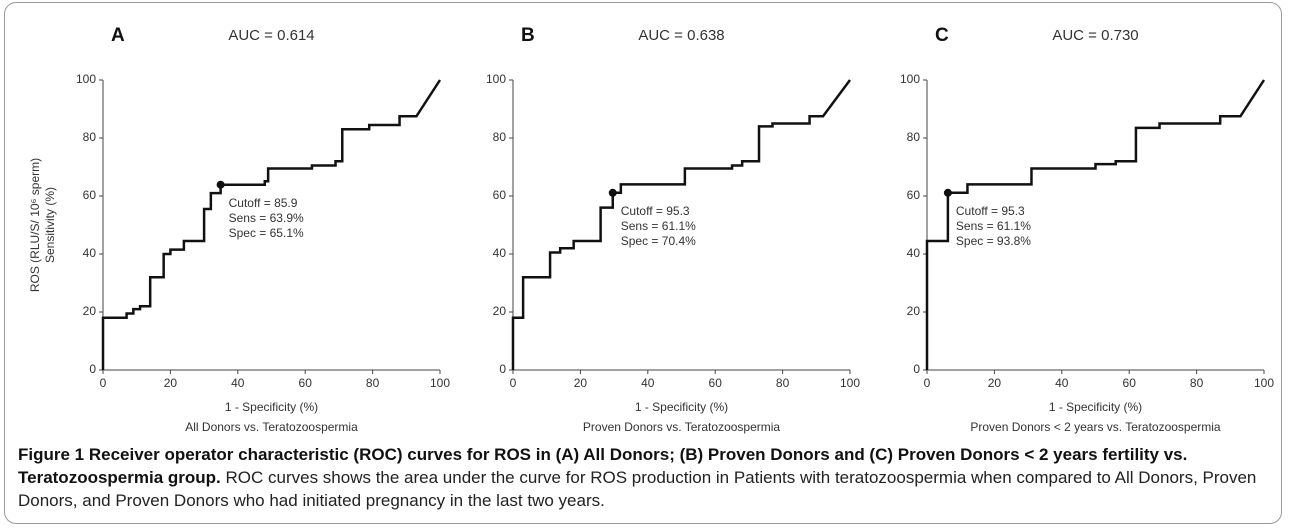  What do you see at coordinates (50, 225) in the screenshot?
I see `y-axis-label: Sensitivity (%)` at bounding box center [50, 225].